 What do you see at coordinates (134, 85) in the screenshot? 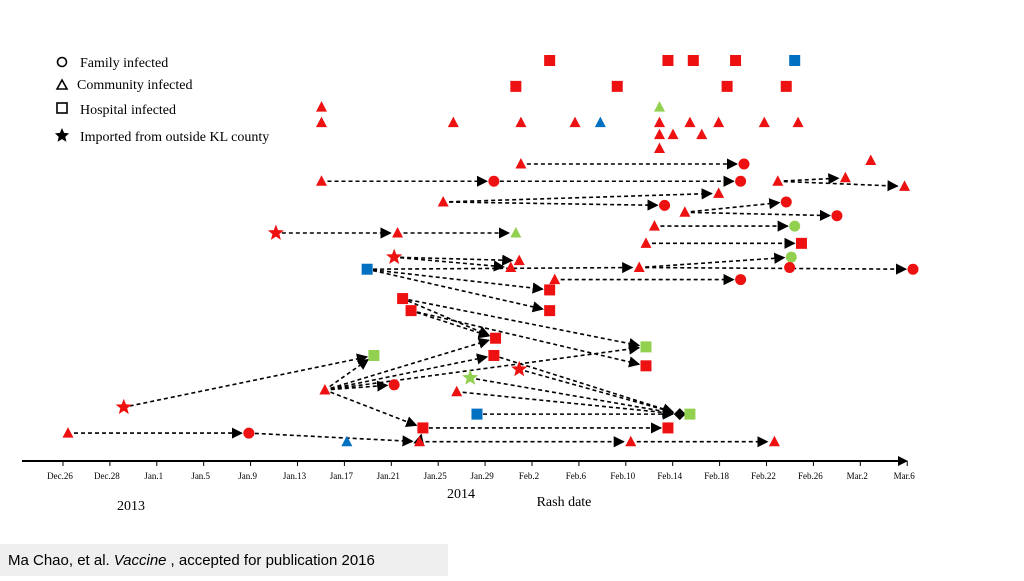
I see `legend-label-community: Community infected` at bounding box center [134, 85].